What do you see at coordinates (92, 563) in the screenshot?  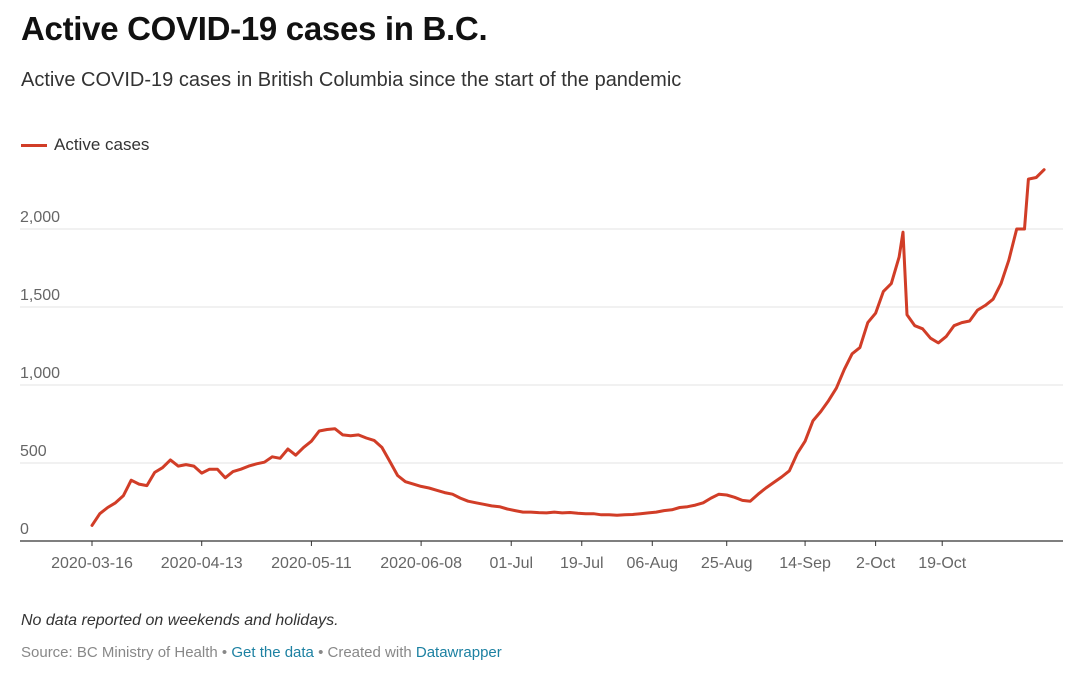 I see `x-tick-label-0: 2020-03-16` at bounding box center [92, 563].